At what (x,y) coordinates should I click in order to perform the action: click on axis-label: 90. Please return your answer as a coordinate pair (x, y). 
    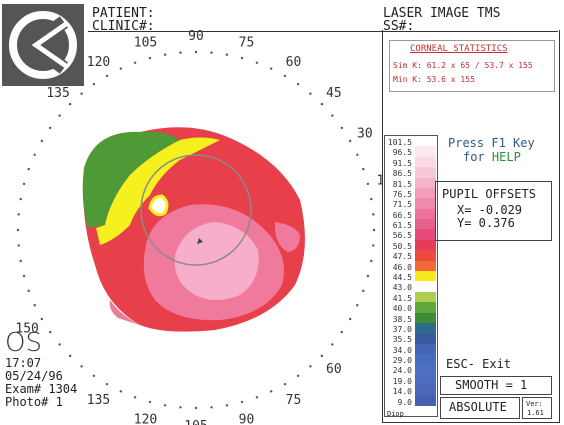
    Looking at the image, I should click on (196, 37).